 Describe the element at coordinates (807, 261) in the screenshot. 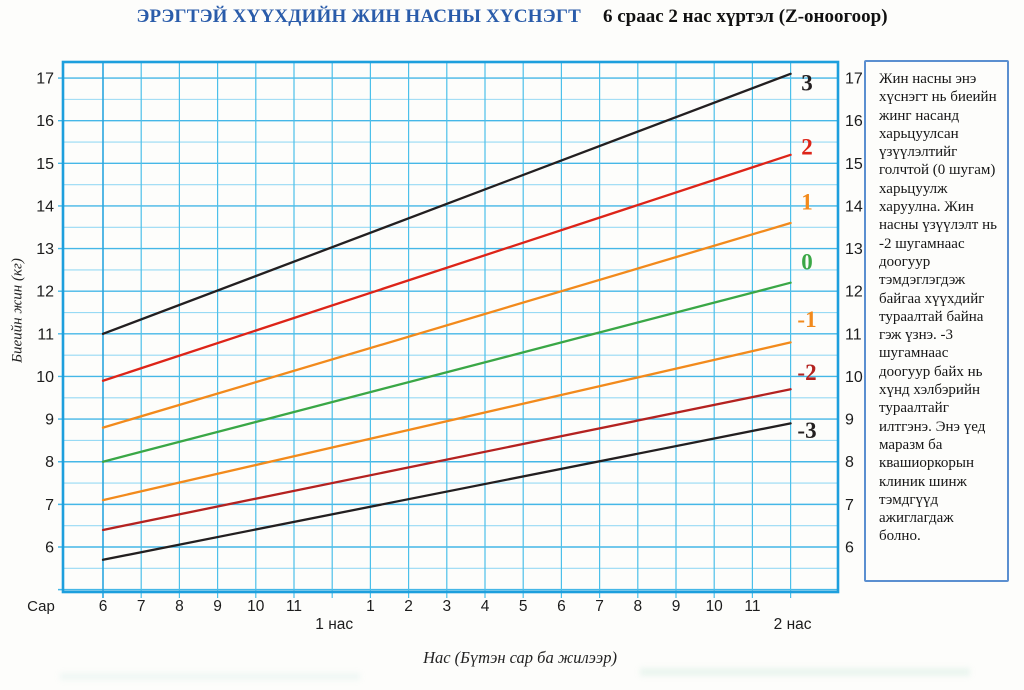

I see `z-label-0: 0` at that location.